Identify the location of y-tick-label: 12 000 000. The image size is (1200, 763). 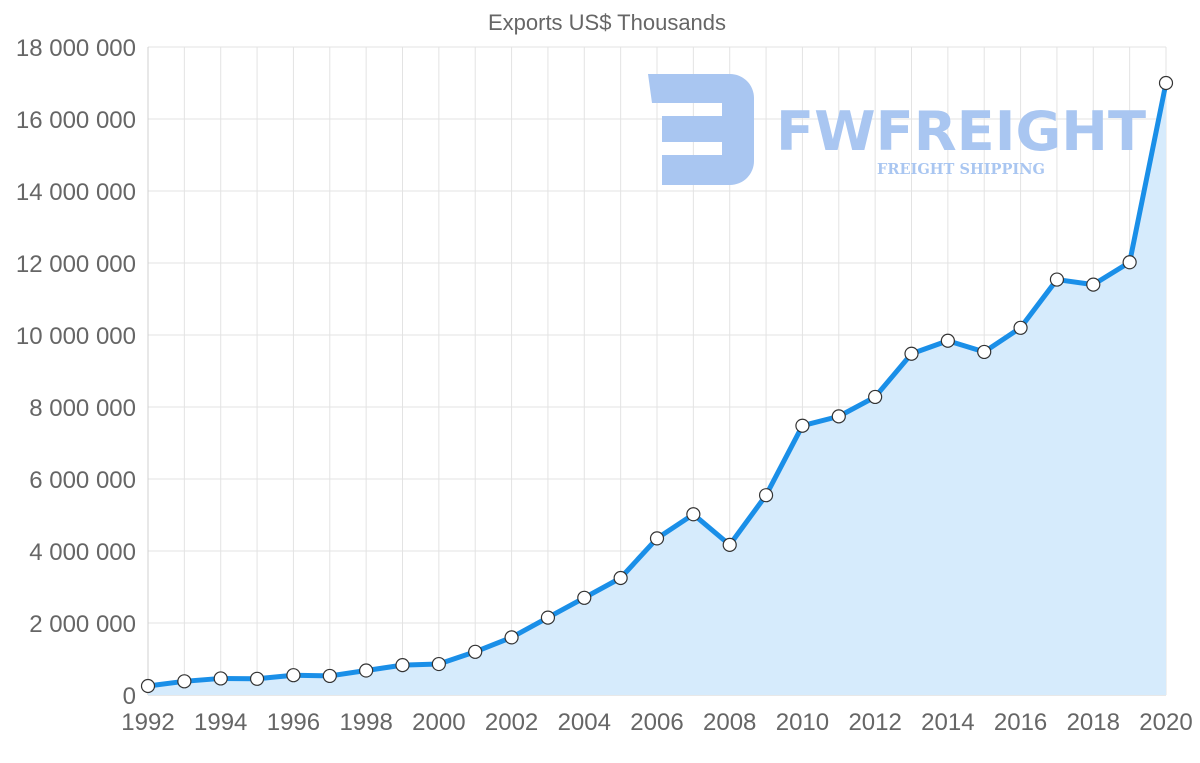
(76, 264).